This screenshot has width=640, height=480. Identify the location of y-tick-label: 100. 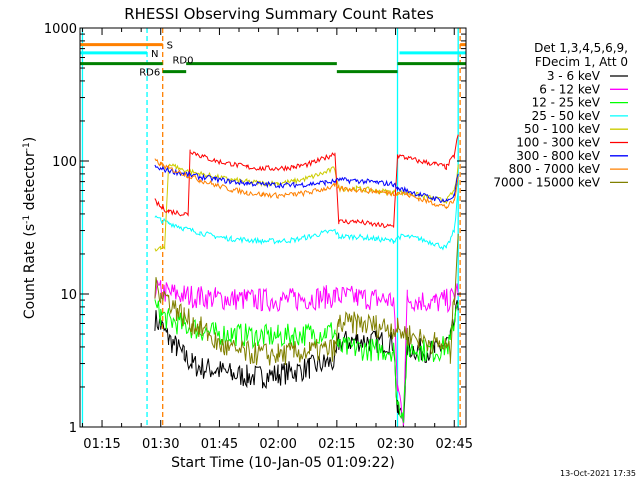
(64, 162).